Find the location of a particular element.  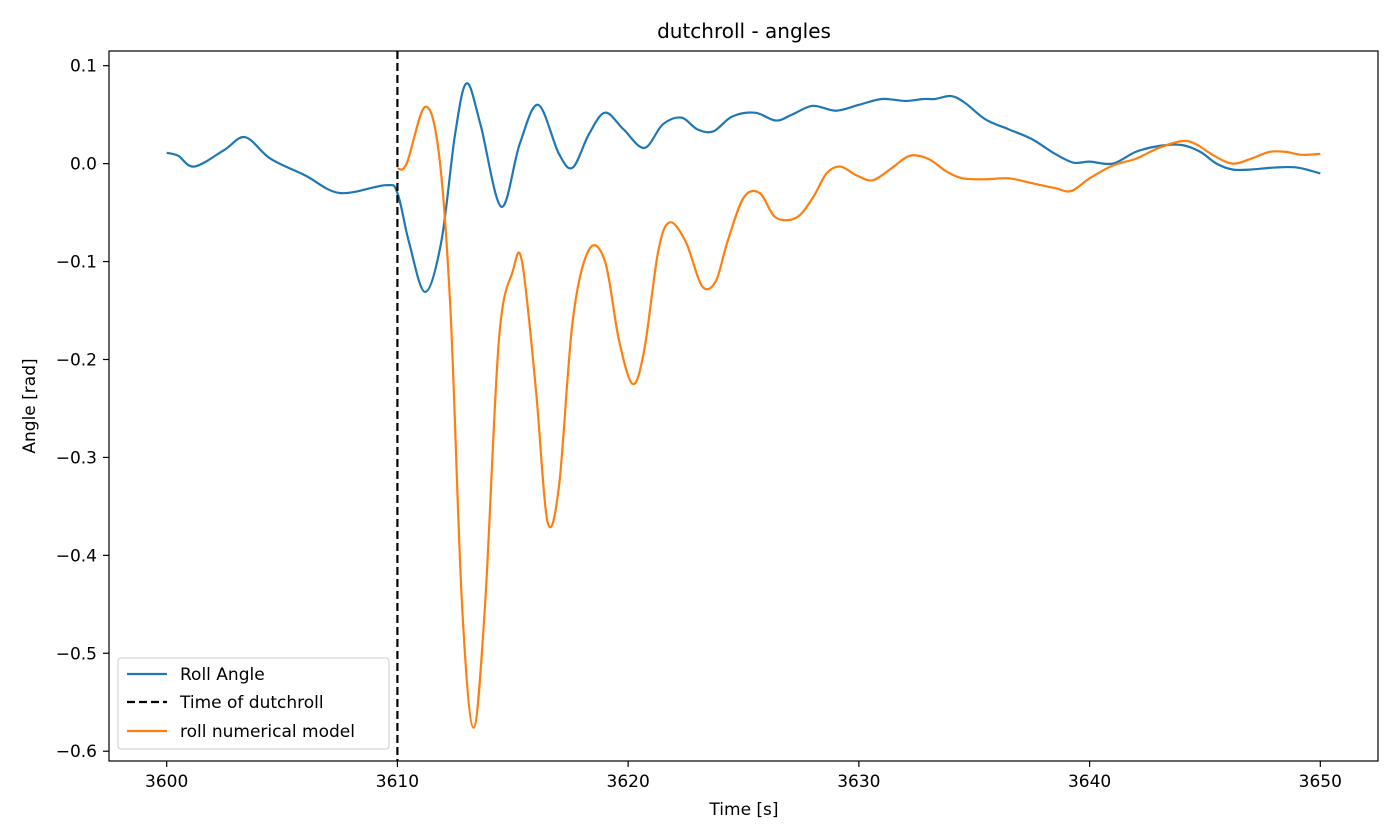

x-tick-label: 3600 is located at coordinates (166, 782).